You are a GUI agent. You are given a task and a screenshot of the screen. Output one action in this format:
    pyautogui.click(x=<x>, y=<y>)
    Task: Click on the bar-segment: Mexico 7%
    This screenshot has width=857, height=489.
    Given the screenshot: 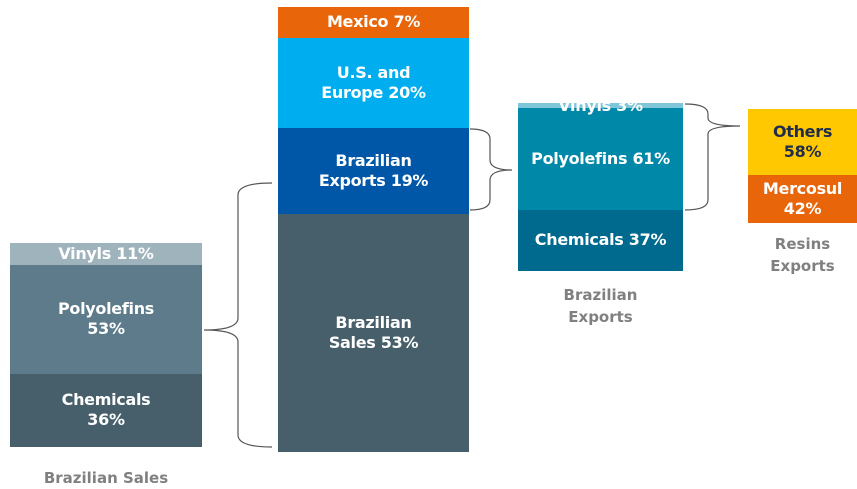 What is the action you would take?
    pyautogui.click(x=373, y=22)
    